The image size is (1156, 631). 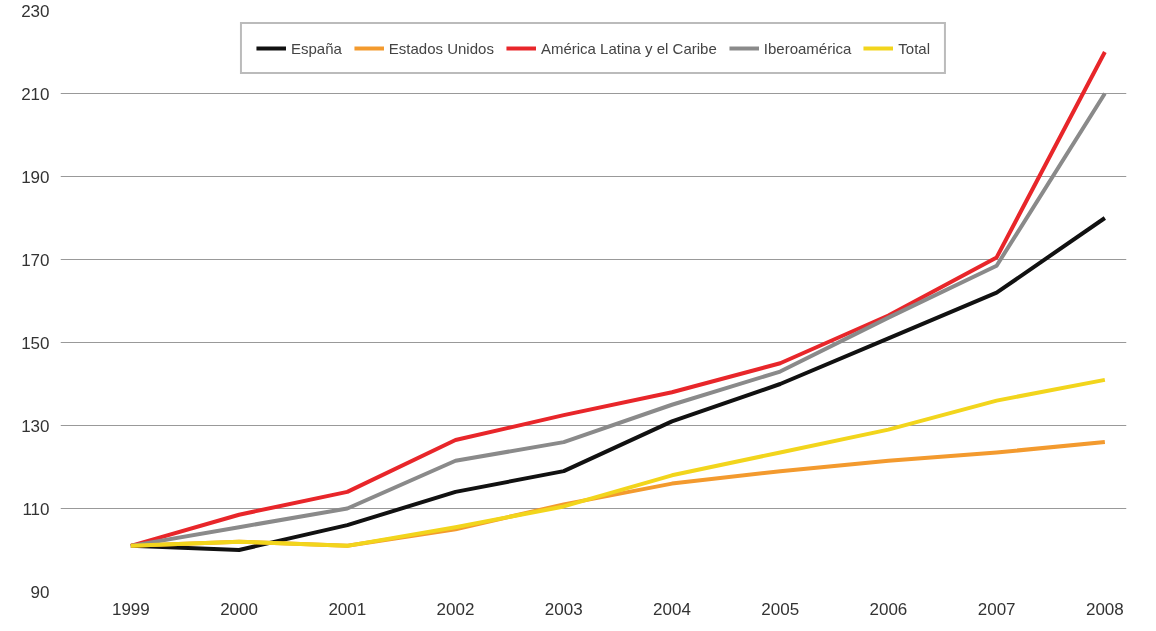 What do you see at coordinates (1104, 609) in the screenshot?
I see `x-tick-label: 2008` at bounding box center [1104, 609].